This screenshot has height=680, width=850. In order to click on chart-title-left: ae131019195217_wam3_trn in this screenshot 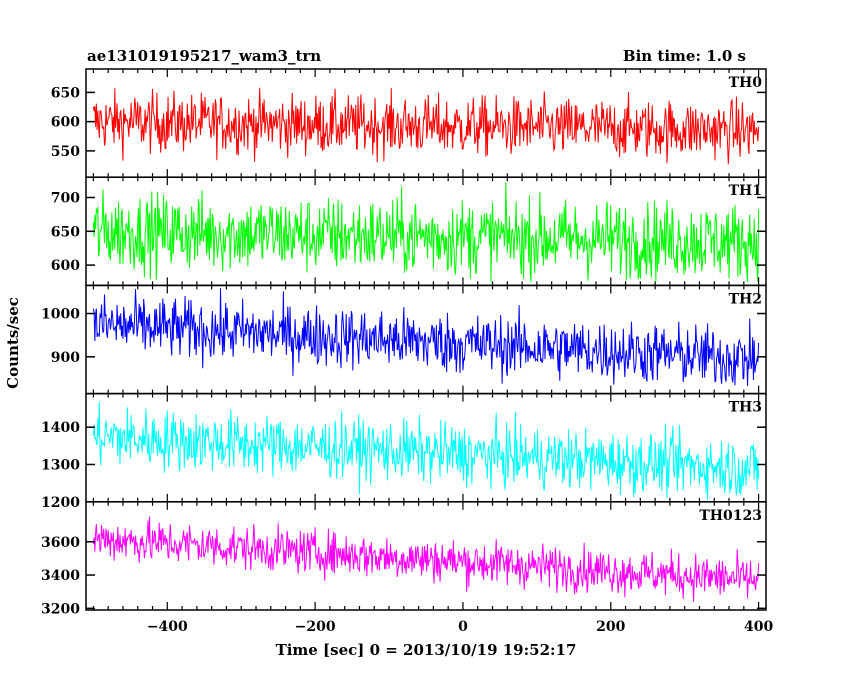, I will do `click(204, 56)`.